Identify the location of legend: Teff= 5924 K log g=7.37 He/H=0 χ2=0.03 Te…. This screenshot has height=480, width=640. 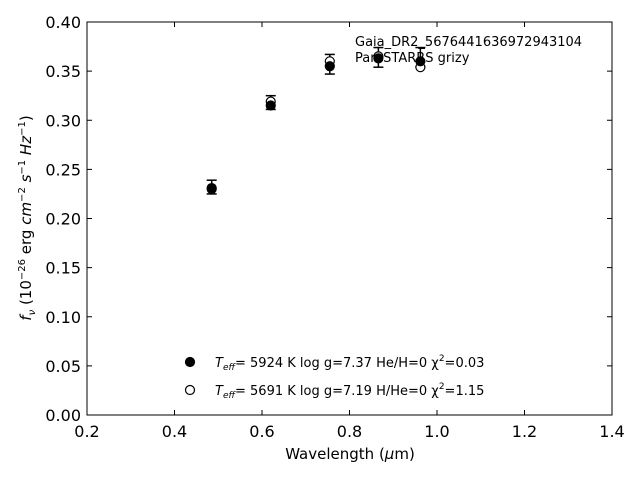
(334, 377).